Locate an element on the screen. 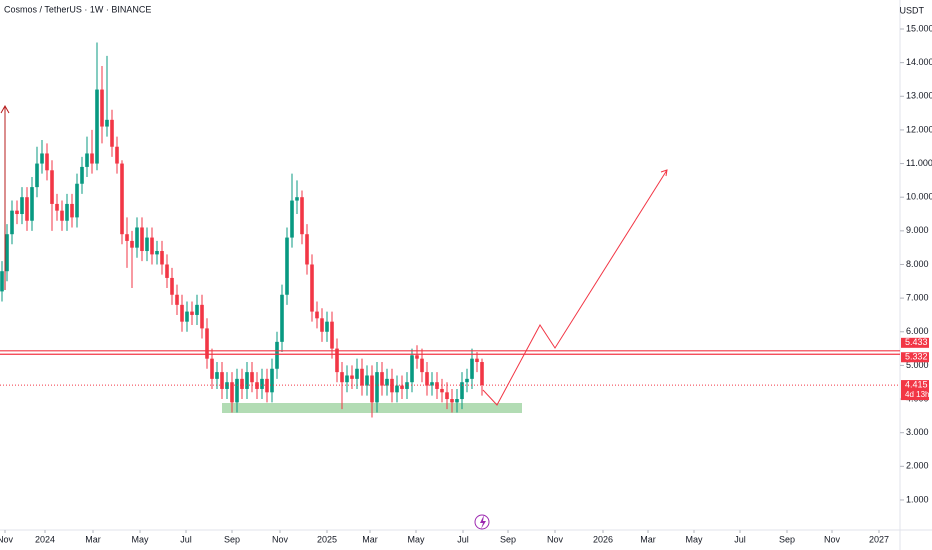 The image size is (932, 550). chart-title: Cosmos / TetherUS · 1W · BINANCE is located at coordinates (77, 9).